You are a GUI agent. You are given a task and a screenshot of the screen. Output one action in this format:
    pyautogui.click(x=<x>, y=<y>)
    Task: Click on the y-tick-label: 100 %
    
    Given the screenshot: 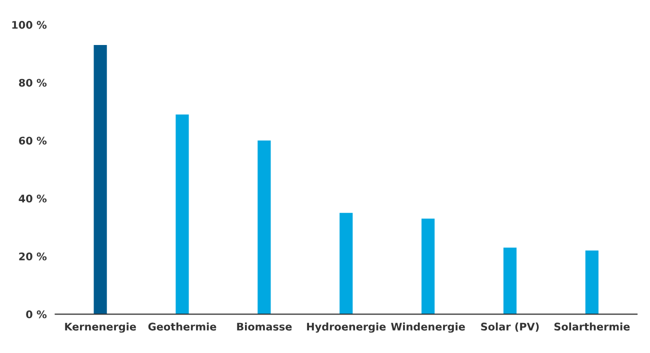 What is the action you would take?
    pyautogui.click(x=29, y=24)
    